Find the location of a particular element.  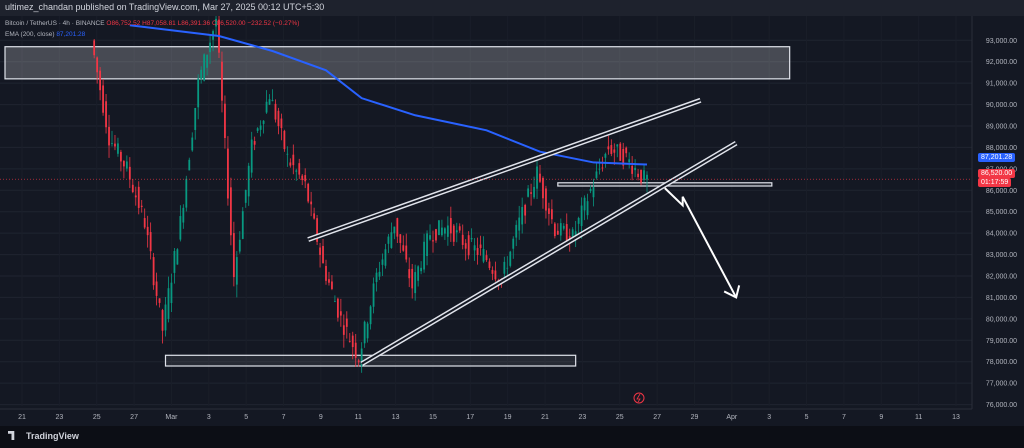

indicator-legend: EMA (200, close) 87,201.28 is located at coordinates (45, 34).